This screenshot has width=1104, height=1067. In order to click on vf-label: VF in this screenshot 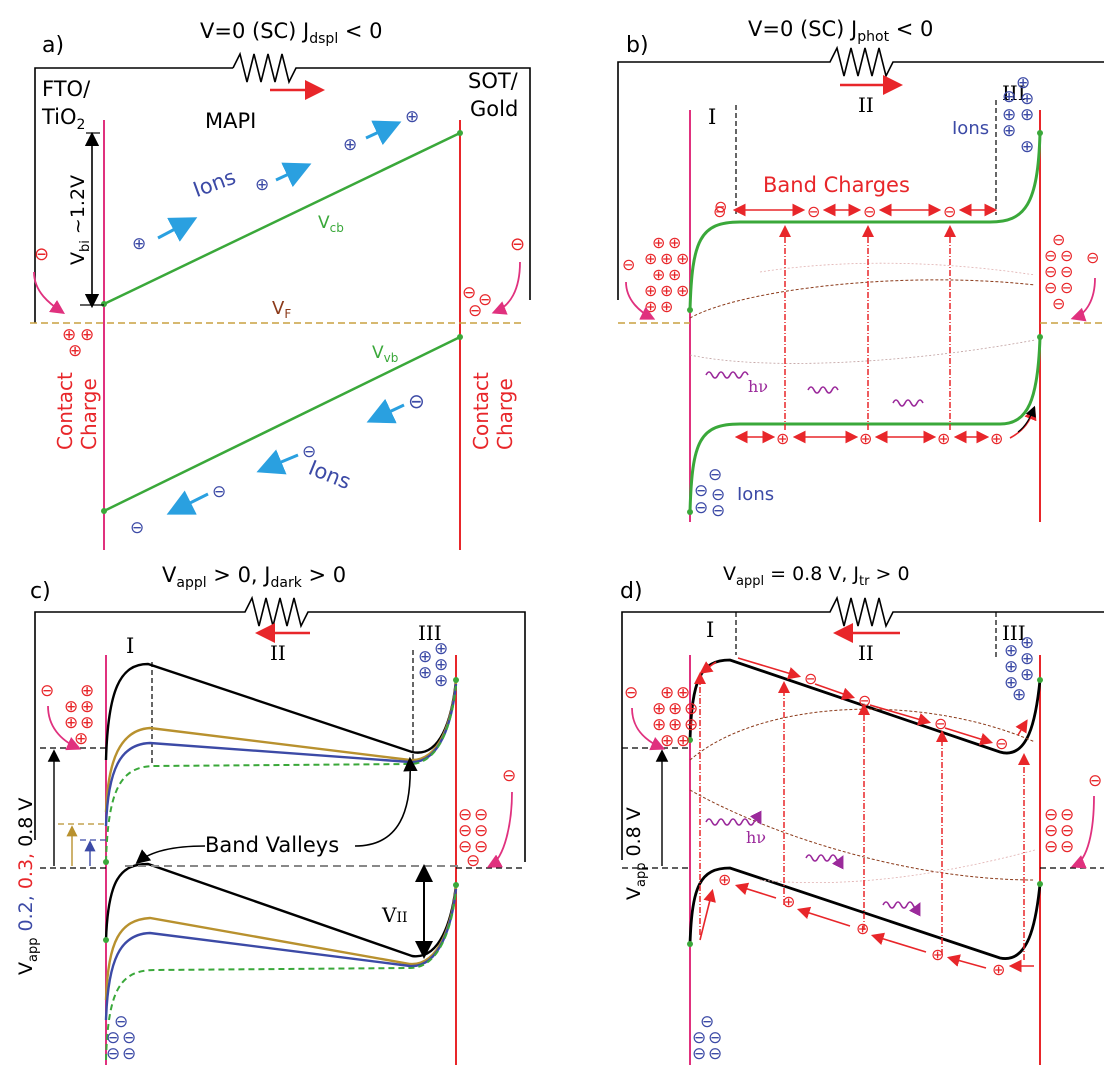, I will do `click(281, 309)`.